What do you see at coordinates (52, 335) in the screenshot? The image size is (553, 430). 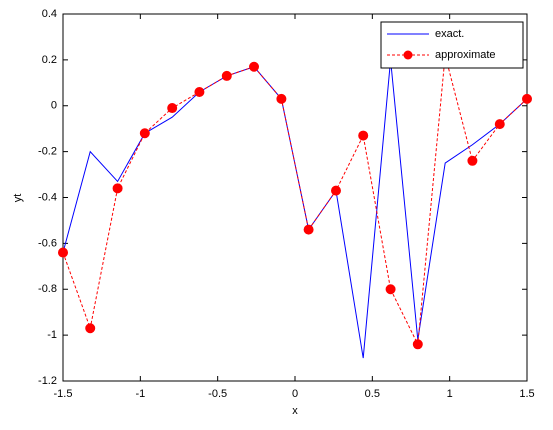 I see `y-tick-label: -1` at bounding box center [52, 335].